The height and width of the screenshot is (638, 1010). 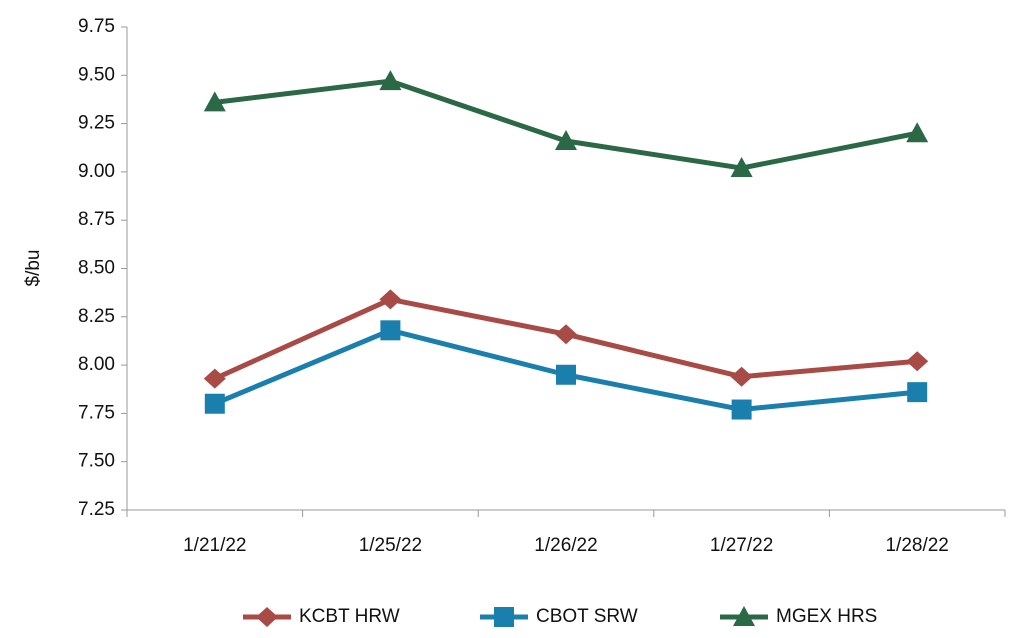 I want to click on legend-label: KCBT HRW, so click(x=349, y=616).